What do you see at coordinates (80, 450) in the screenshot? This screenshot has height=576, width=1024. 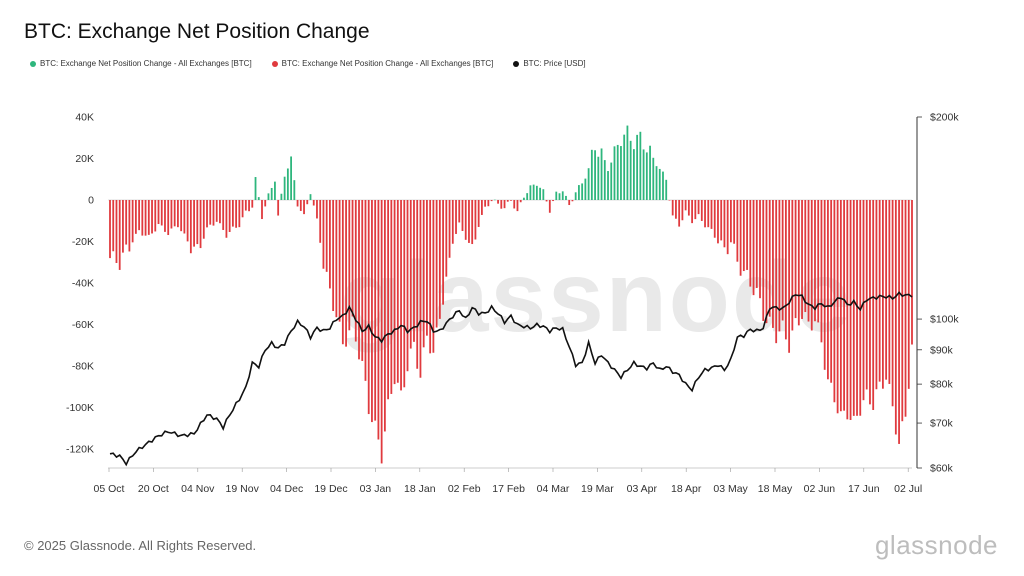 I see `left-tick-label: -120K` at bounding box center [80, 450].